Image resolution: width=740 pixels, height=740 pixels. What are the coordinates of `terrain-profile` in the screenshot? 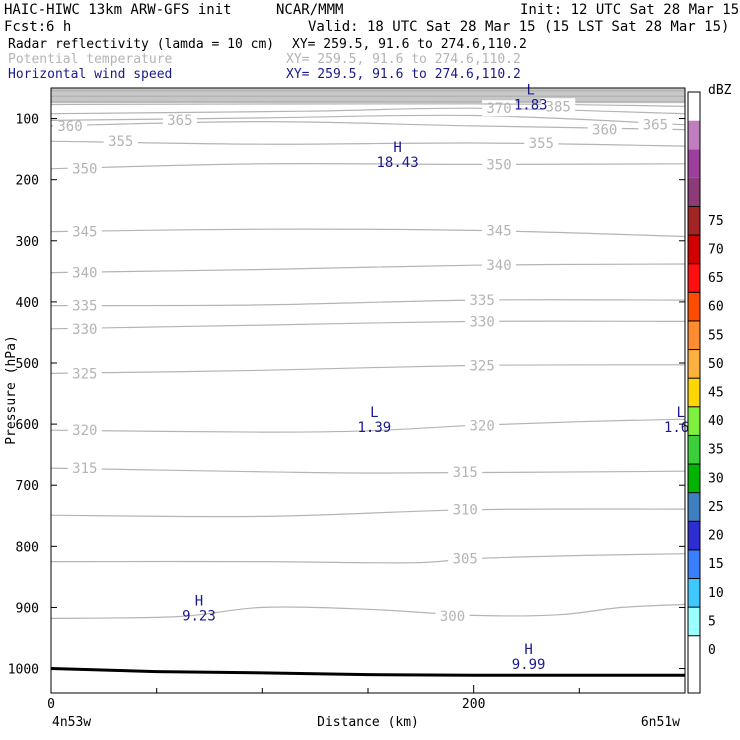 It's located at (367, 672).